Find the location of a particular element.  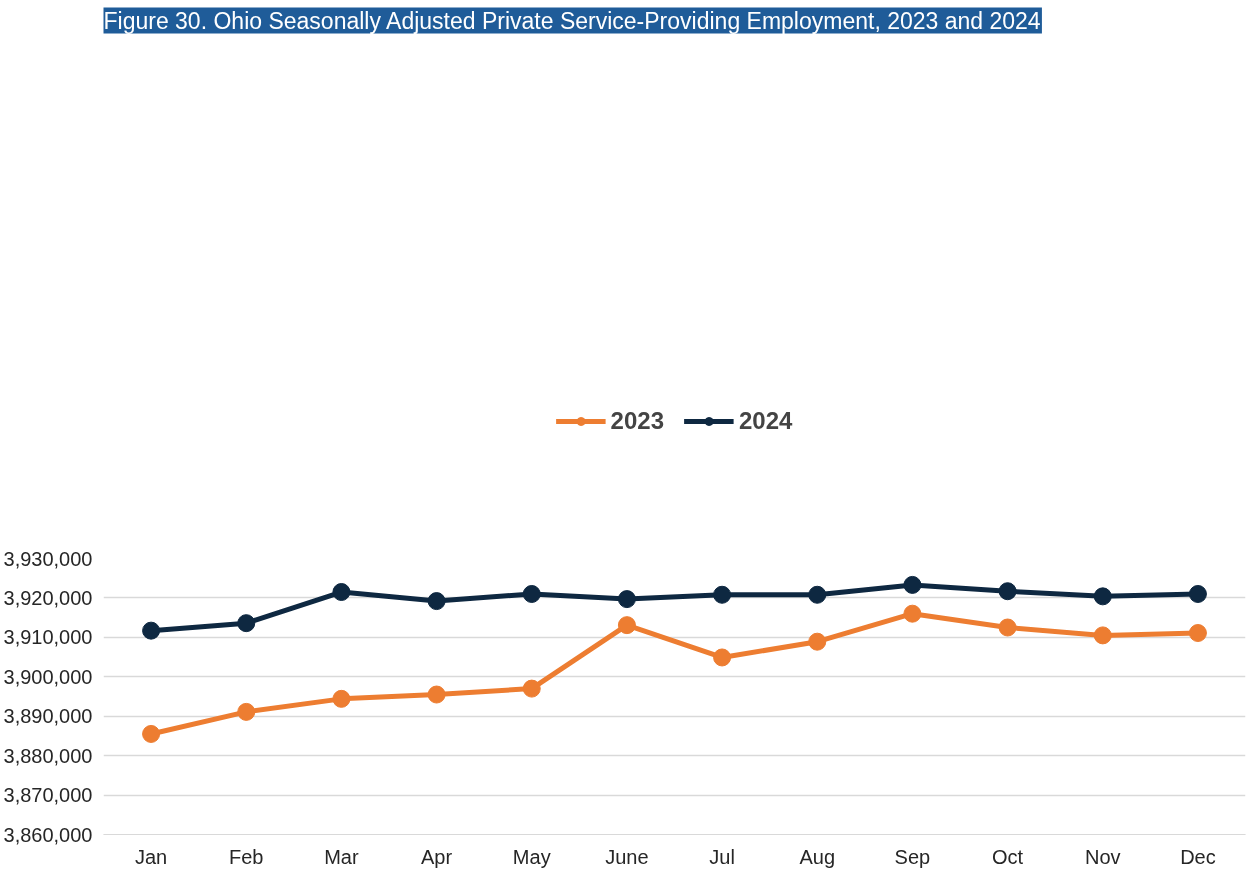

x-tick-label: Jan is located at coordinates (151, 856).